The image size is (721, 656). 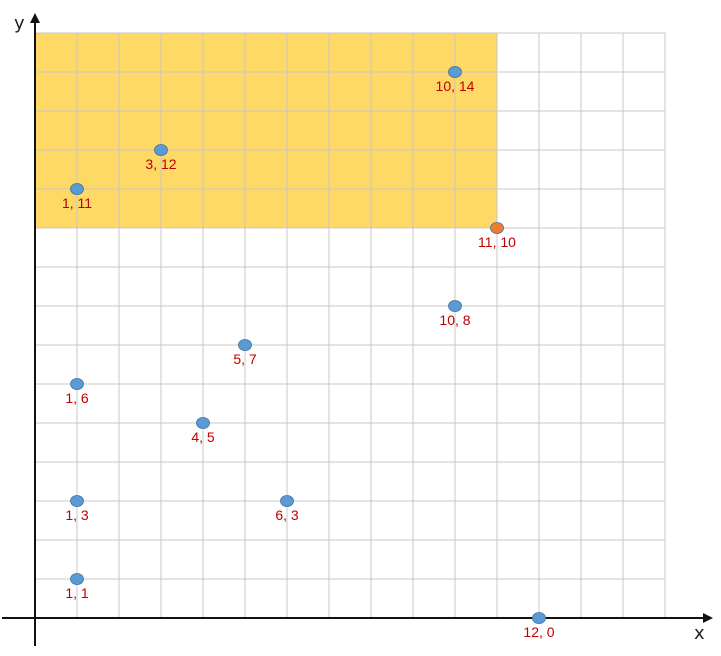 I want to click on data-label: 1, 1, so click(x=77, y=593).